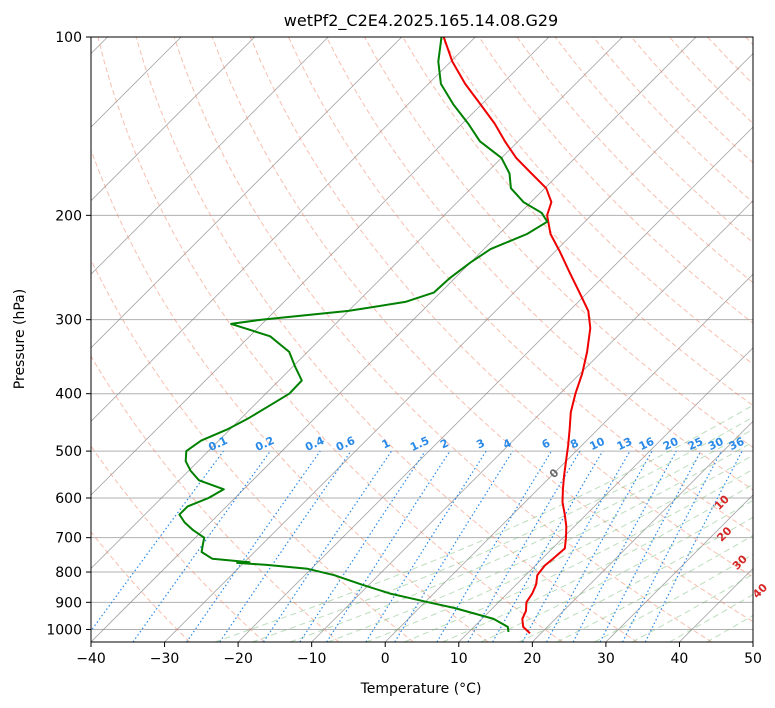 The height and width of the screenshot is (708, 775). Describe the element at coordinates (68, 334) in the screenshot. I see `y-axis: 100 200 300 400 500 600 700 800 900 1000` at that location.